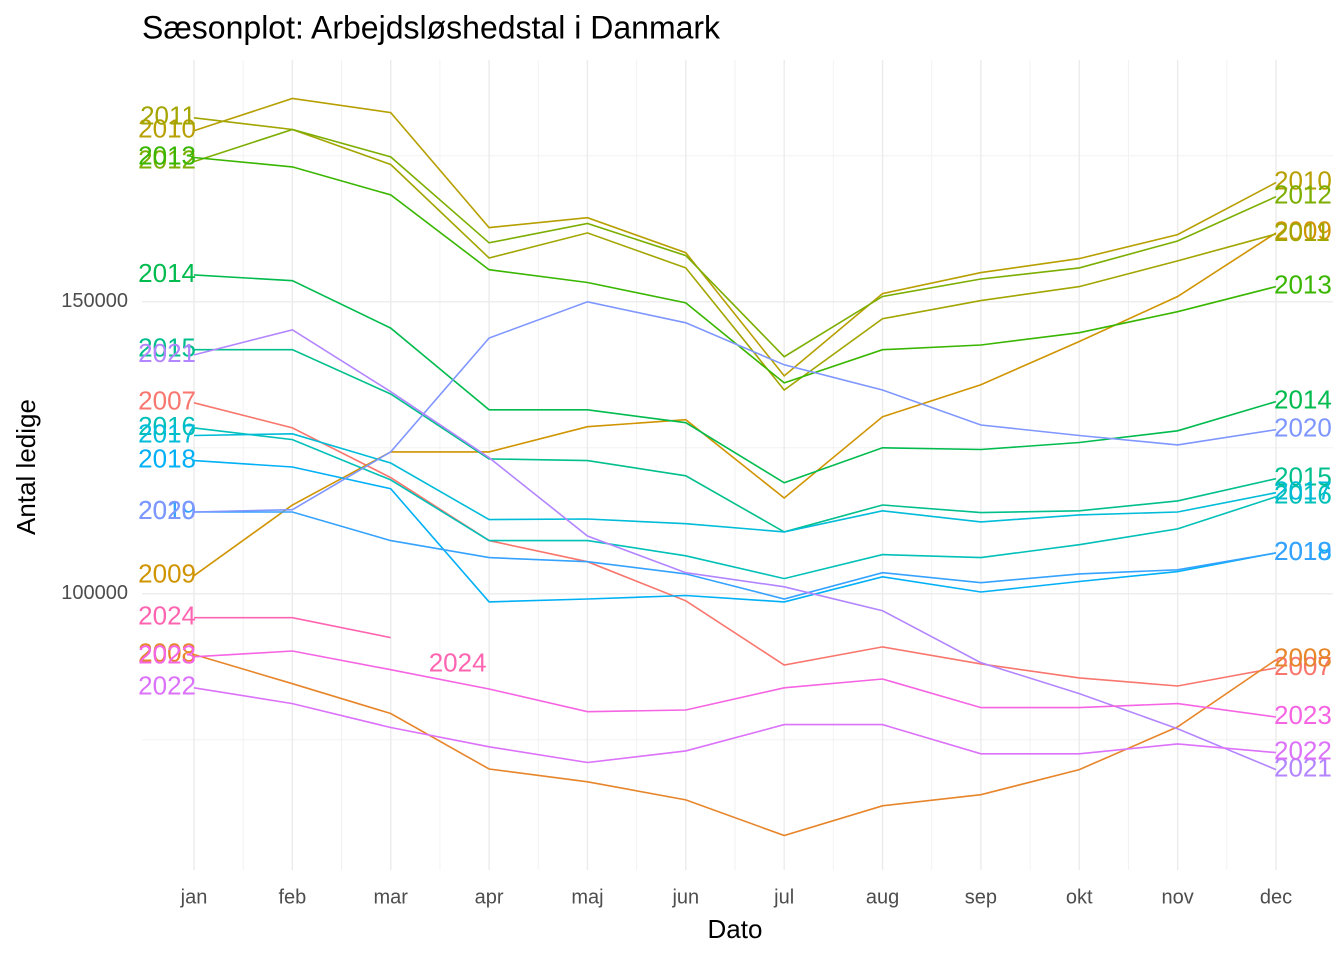 This screenshot has width=1344, height=960. Describe the element at coordinates (167, 401) in the screenshot. I see `series-start-label: 2007` at that location.